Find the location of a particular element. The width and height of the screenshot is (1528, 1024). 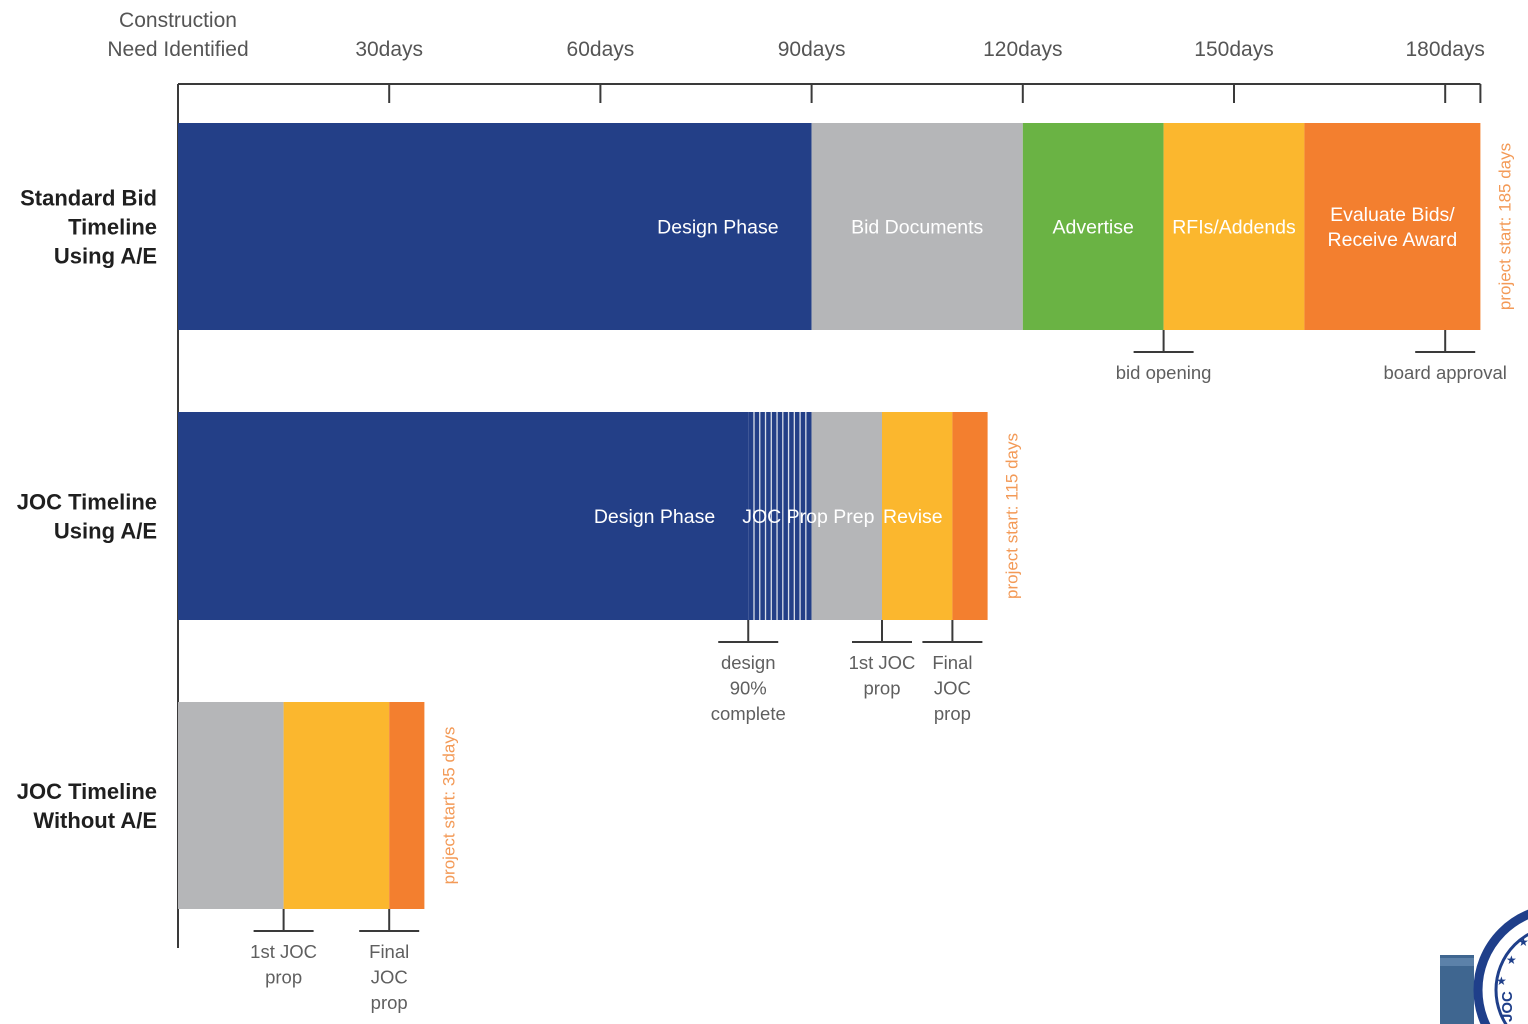

logo-text: JOC is located at coordinates (1507, 1006).